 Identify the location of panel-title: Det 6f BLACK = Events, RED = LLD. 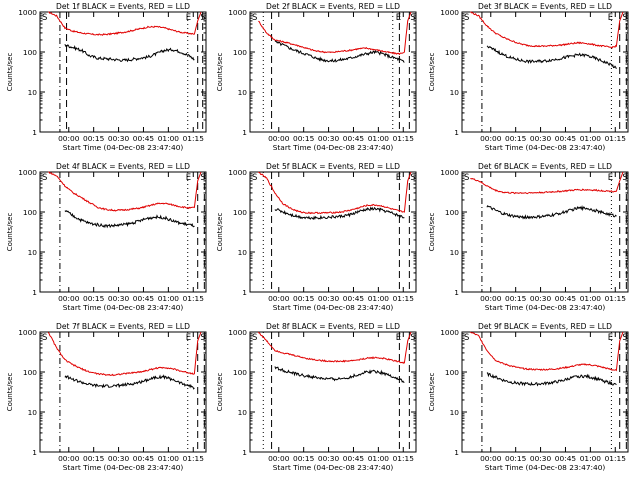
(545, 166).